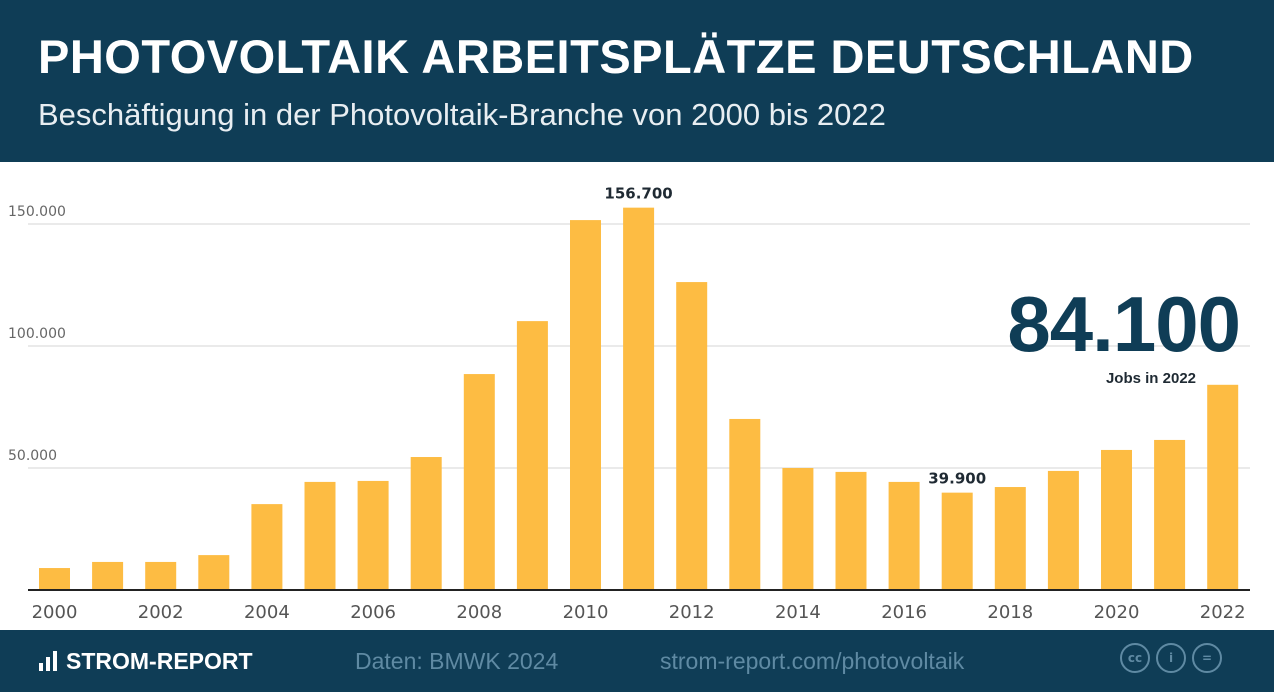  I want to click on bar-2013, so click(745, 504).